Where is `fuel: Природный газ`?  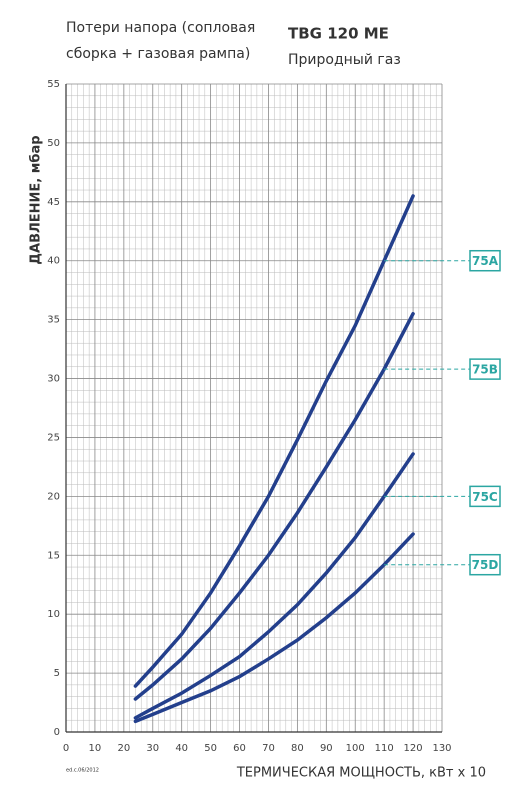 fuel: Природный газ is located at coordinates (344, 60).